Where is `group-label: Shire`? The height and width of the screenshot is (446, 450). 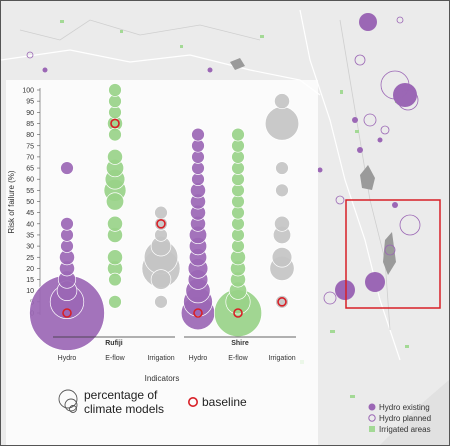
group-label: Shire is located at coordinates (240, 343).